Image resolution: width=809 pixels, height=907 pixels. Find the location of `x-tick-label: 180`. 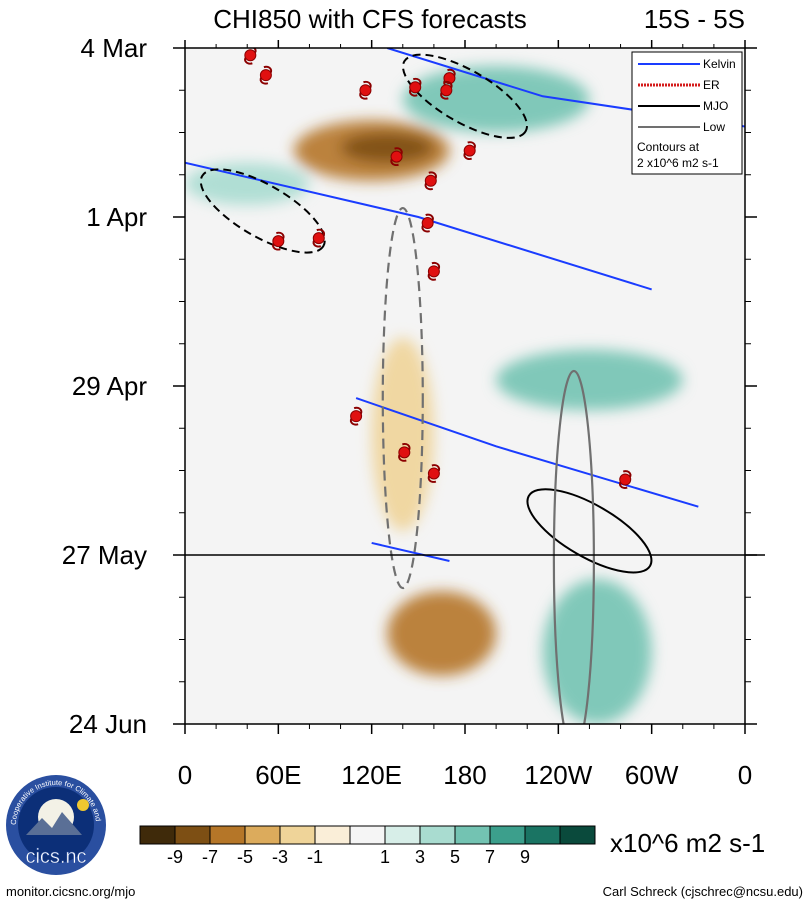

x-tick-label: 180 is located at coordinates (464, 775).